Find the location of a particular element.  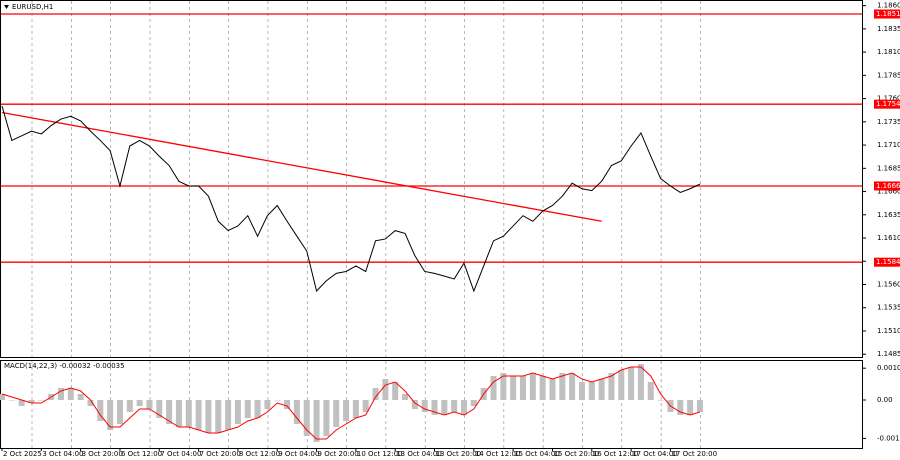

signal-line is located at coordinates (351, 403).